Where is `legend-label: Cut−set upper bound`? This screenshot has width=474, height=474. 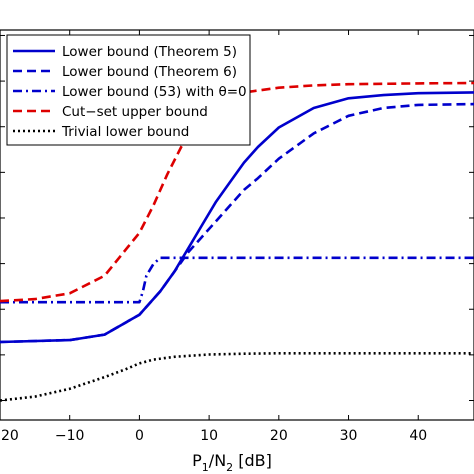 legend-label: Cut−set upper bound is located at coordinates (135, 112).